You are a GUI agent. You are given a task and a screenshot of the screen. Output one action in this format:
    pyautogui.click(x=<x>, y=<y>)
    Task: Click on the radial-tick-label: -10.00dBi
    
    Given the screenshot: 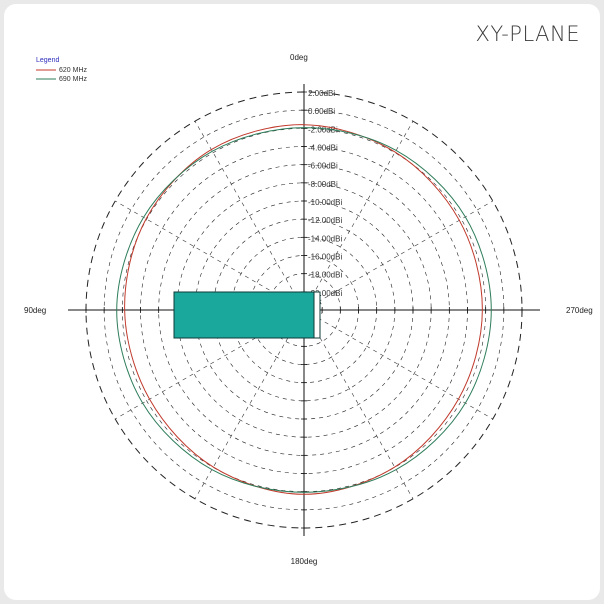 What is the action you would take?
    pyautogui.click(x=325, y=202)
    